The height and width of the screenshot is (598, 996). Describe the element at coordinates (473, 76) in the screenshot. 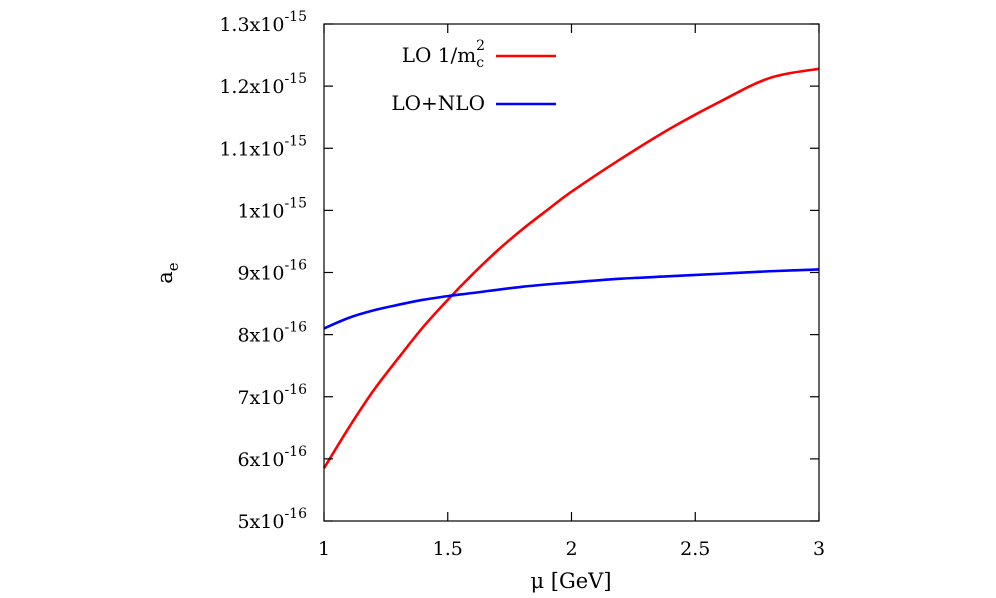

I see `legend: LO 1/mc2 LO+NLO` at that location.